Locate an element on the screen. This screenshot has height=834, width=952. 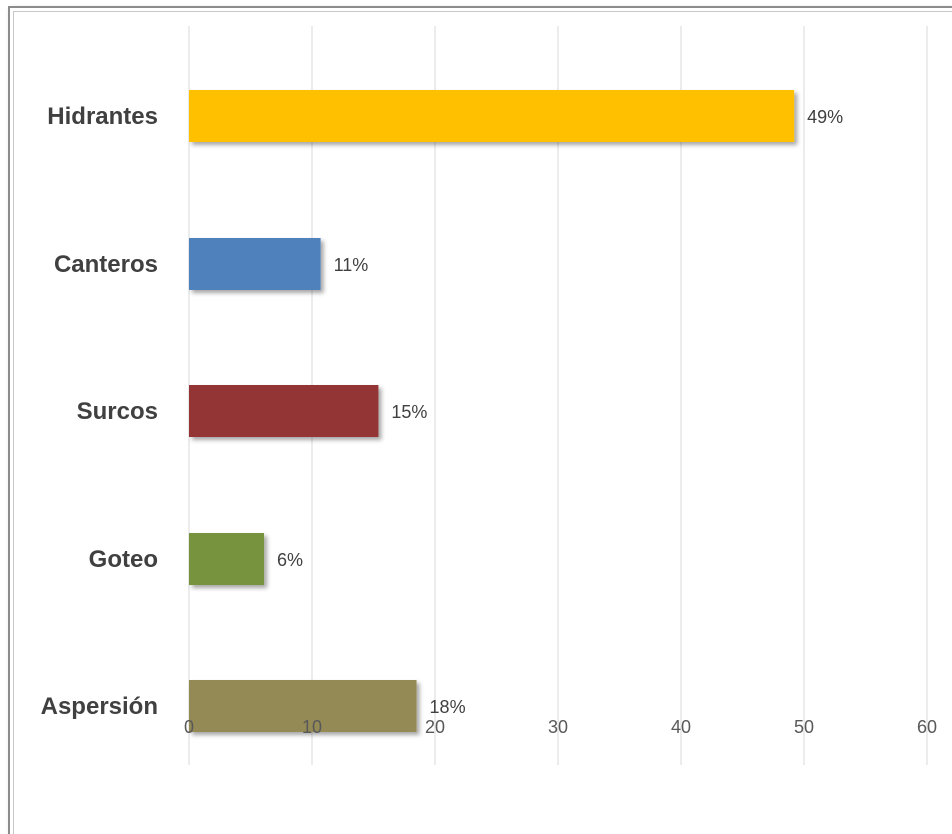
data-label: 18% is located at coordinates (448, 707).